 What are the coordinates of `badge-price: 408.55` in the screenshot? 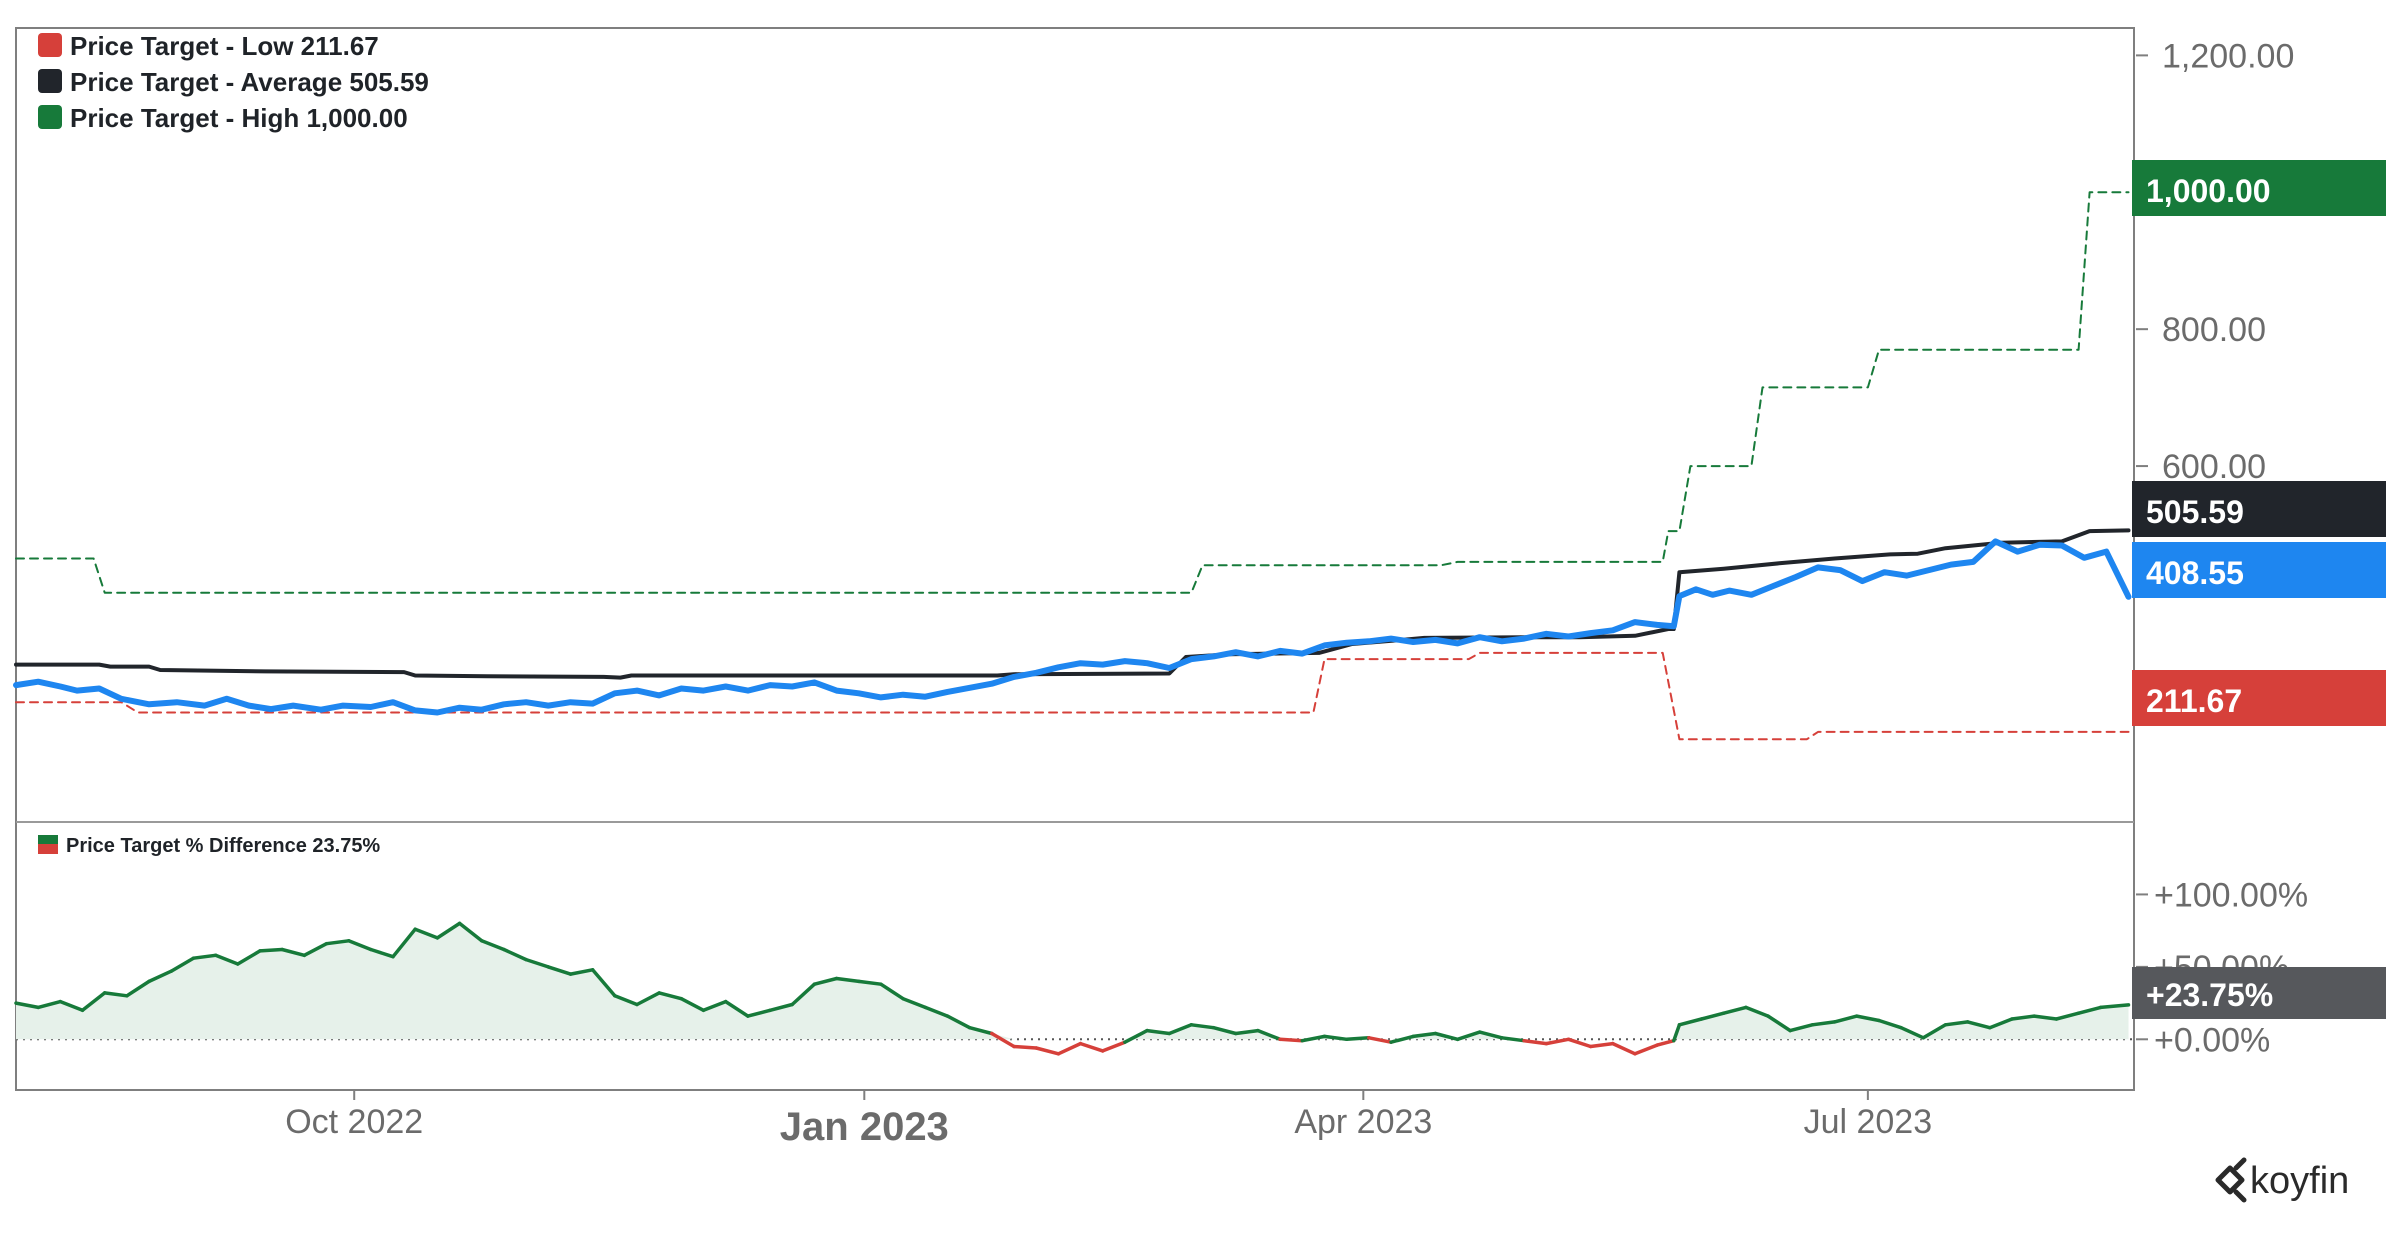 It's located at (2259, 570).